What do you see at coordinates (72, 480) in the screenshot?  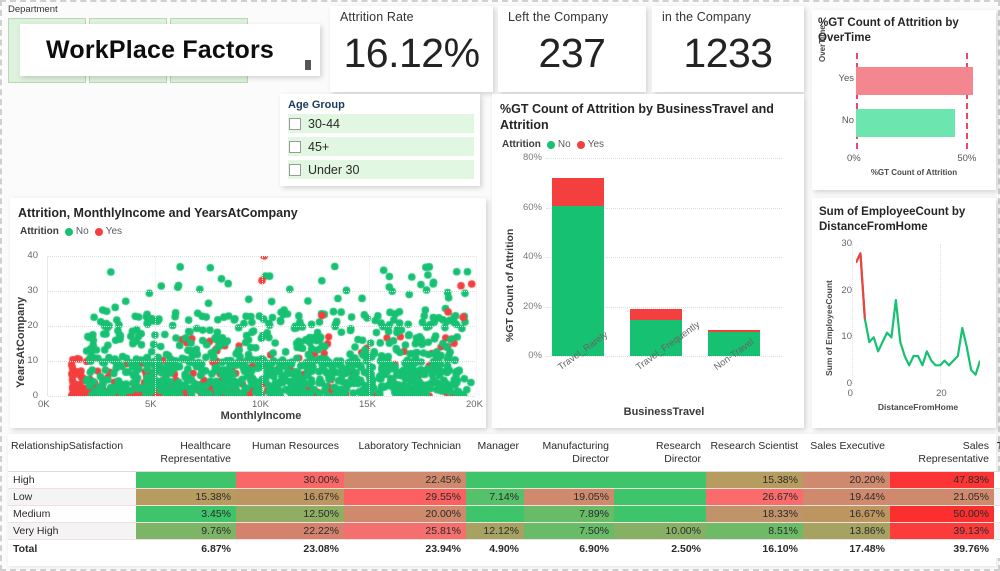 I see `matrix-row-label: High` at bounding box center [72, 480].